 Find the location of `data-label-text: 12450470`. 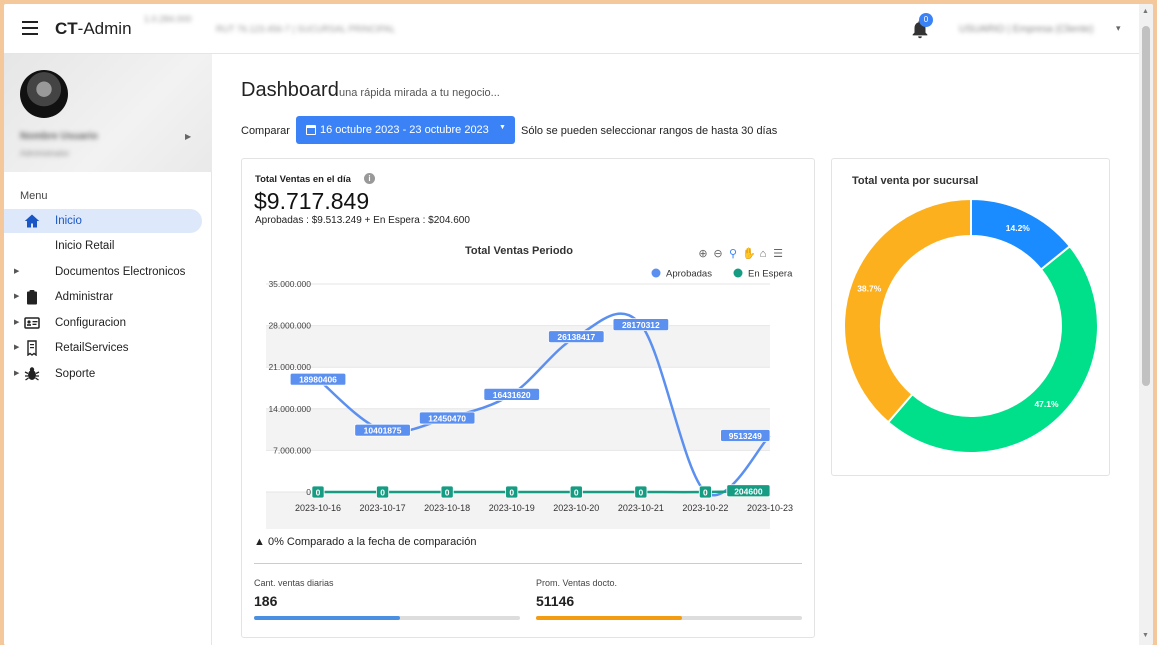

data-label-text: 12450470 is located at coordinates (447, 419).